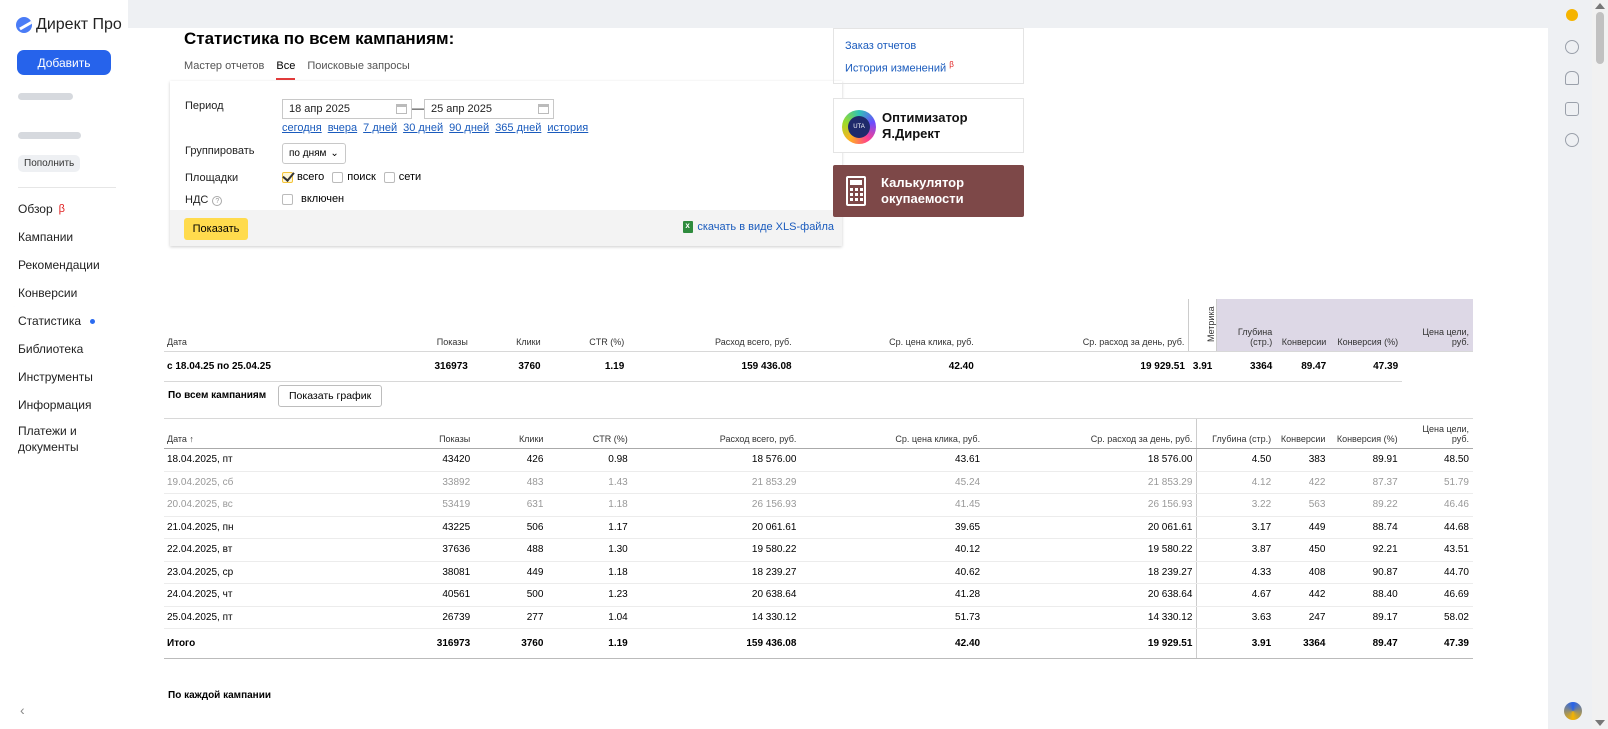  Describe the element at coordinates (1437, 527) in the screenshot. I see `cell: 44.68` at that location.